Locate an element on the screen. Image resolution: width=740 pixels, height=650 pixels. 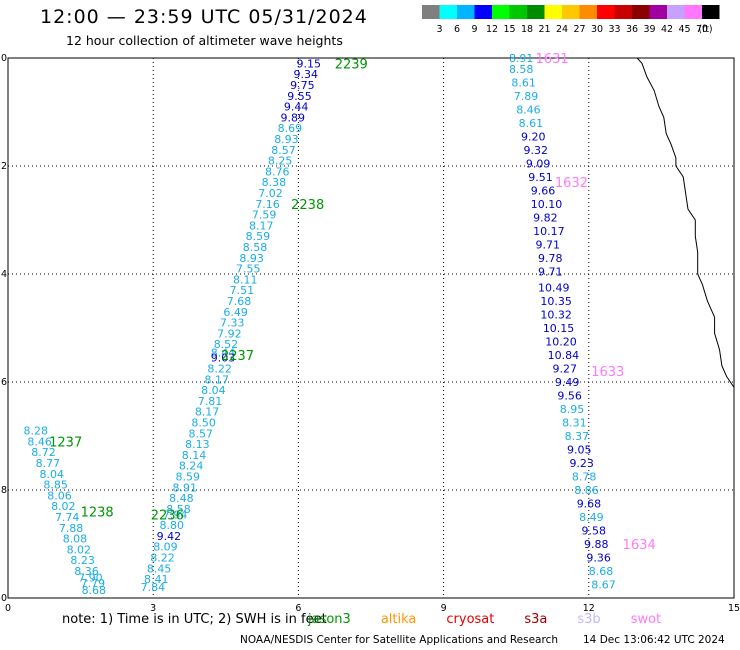
wave-height-point: 9.49 is located at coordinates (567, 382).